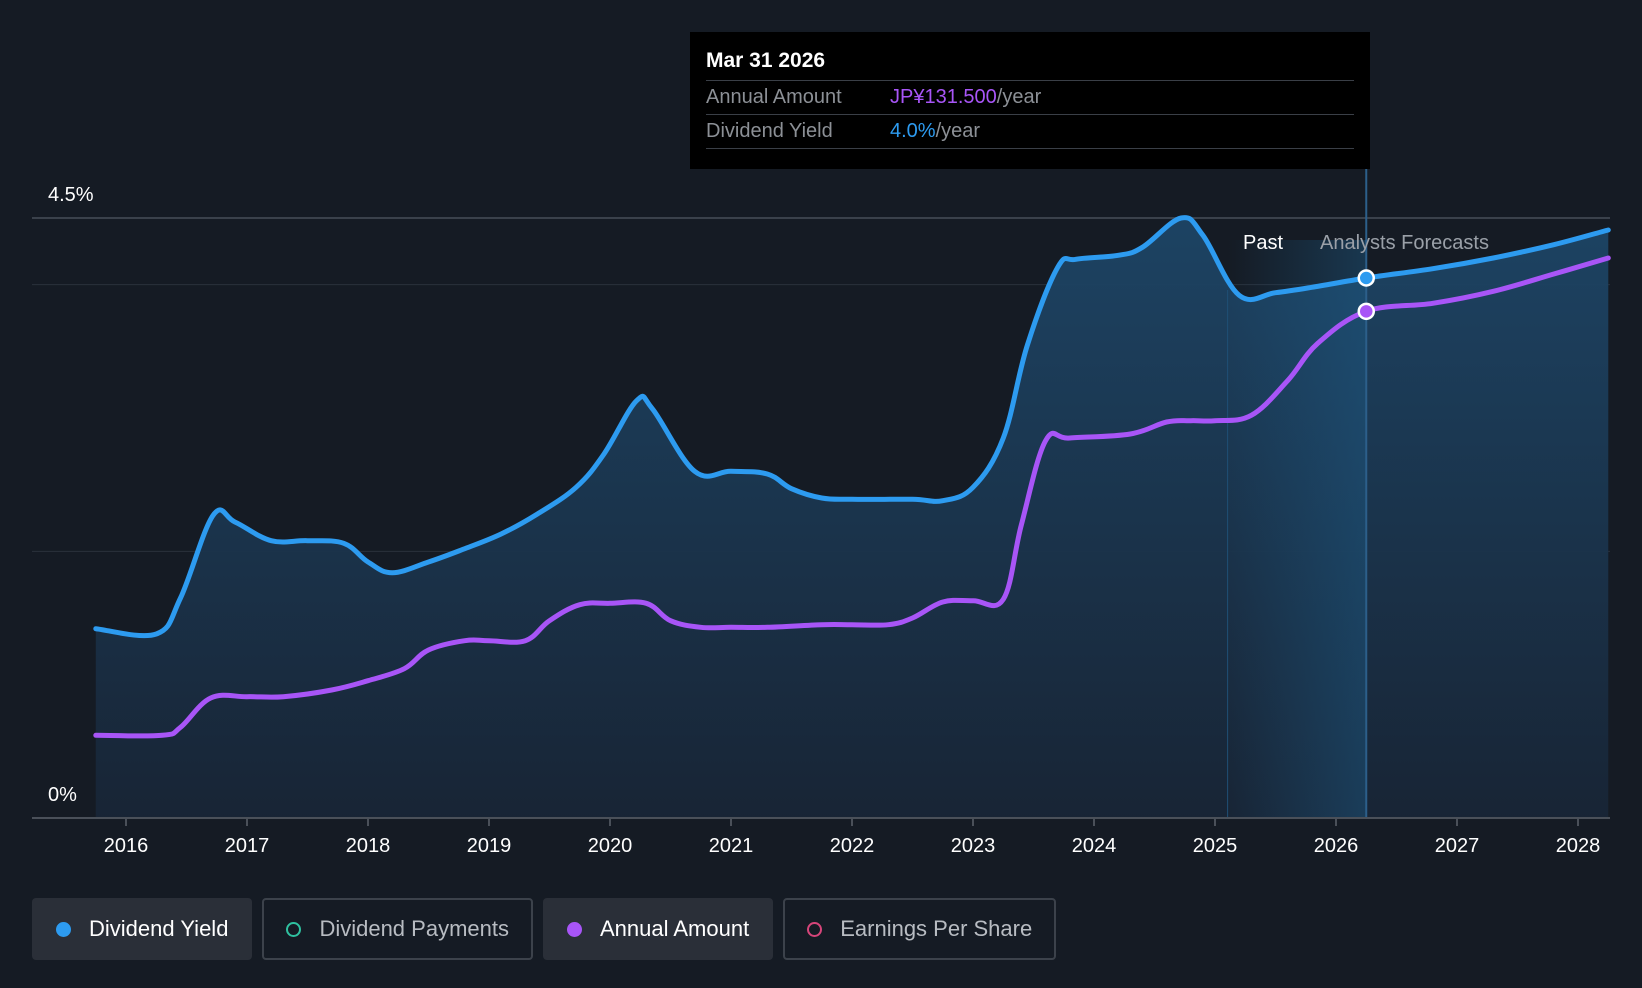 This screenshot has height=988, width=1642. What do you see at coordinates (126, 846) in the screenshot?
I see `x-tick-label-2016: 2016` at bounding box center [126, 846].